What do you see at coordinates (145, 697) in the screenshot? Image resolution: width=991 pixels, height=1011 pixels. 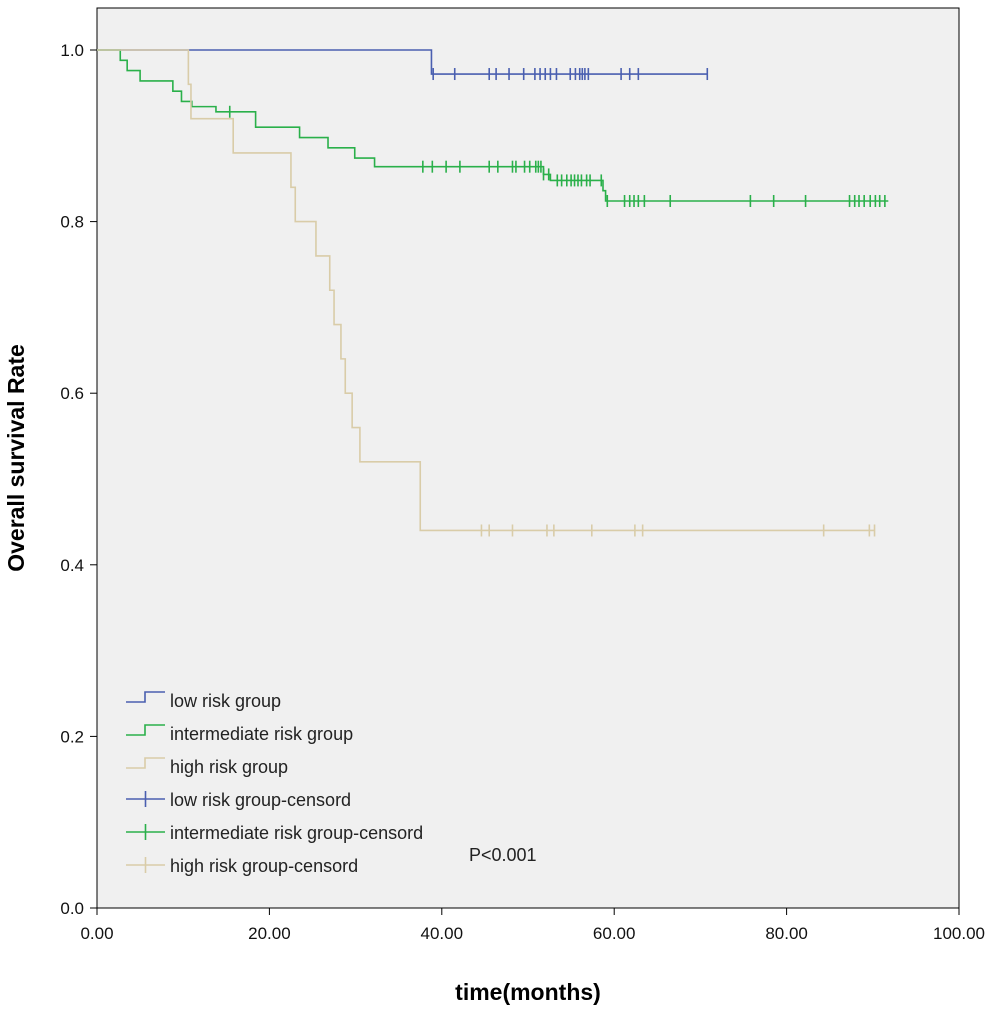 I see `legend-swatch-low-risk-group` at bounding box center [145, 697].